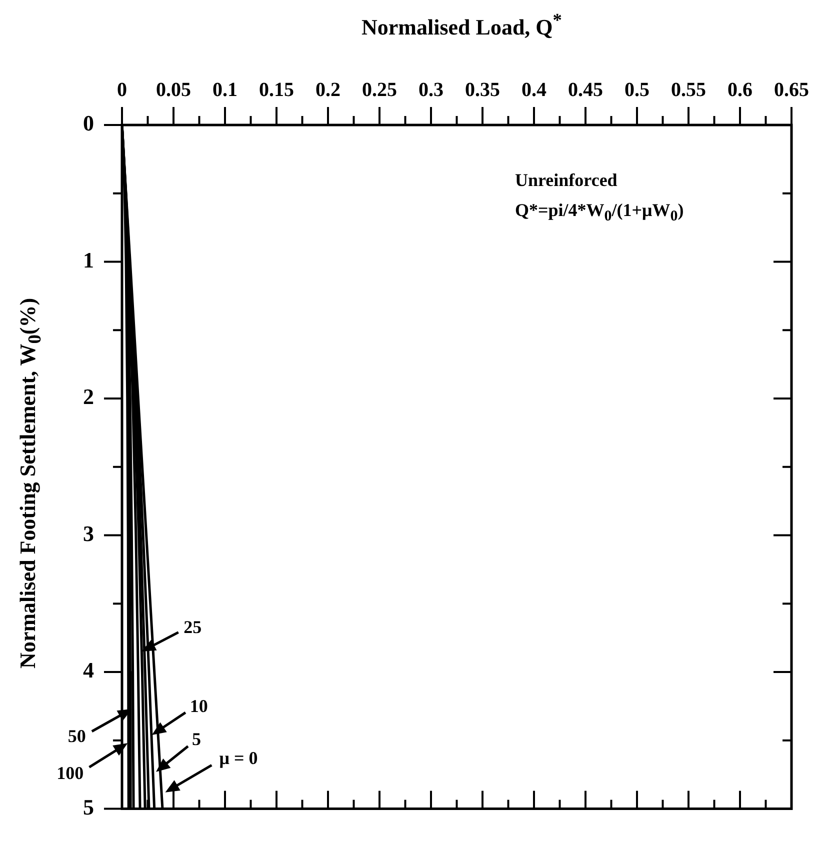 The image size is (831, 850). I want to click on y-tick-label: 2, so click(88, 397).